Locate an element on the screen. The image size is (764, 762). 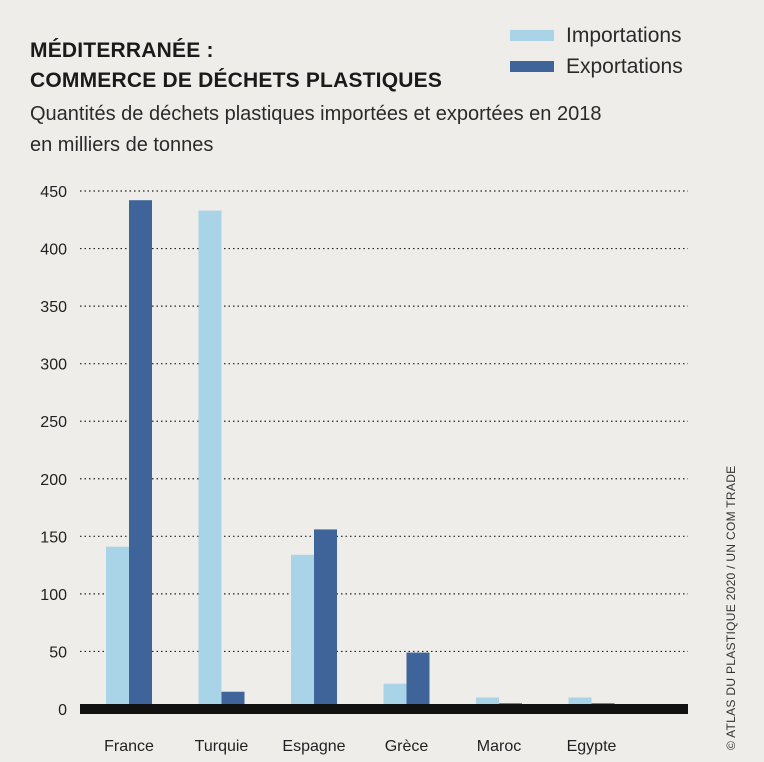
x-category-label: Turquie is located at coordinates (222, 746).